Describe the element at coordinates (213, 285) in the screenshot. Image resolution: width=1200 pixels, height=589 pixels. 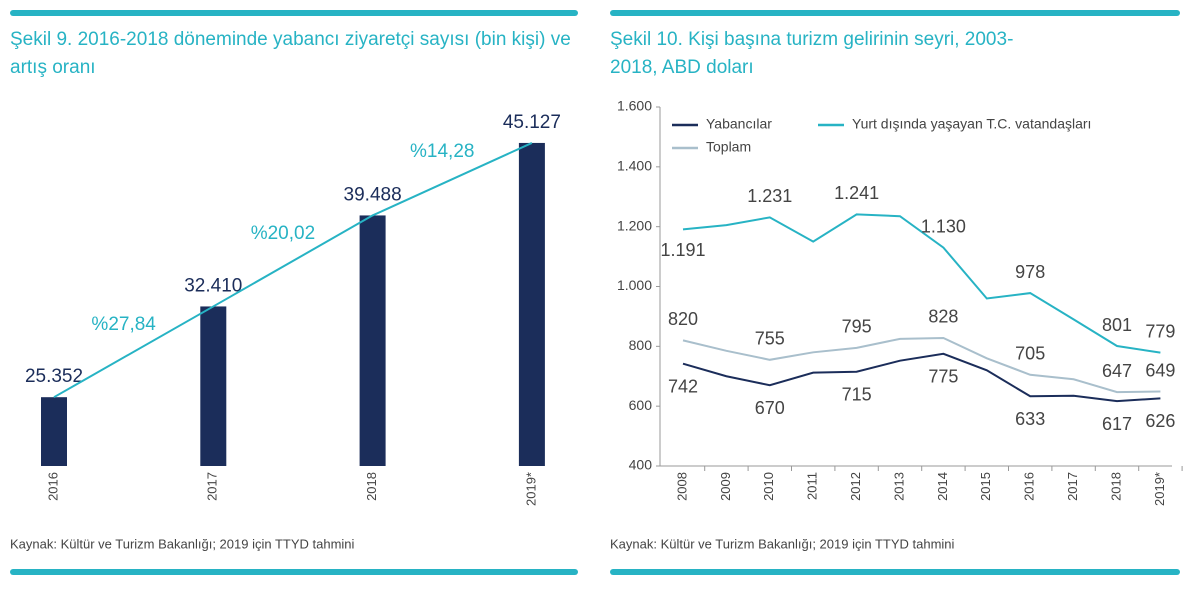
I see `value-label: 32.410` at that location.